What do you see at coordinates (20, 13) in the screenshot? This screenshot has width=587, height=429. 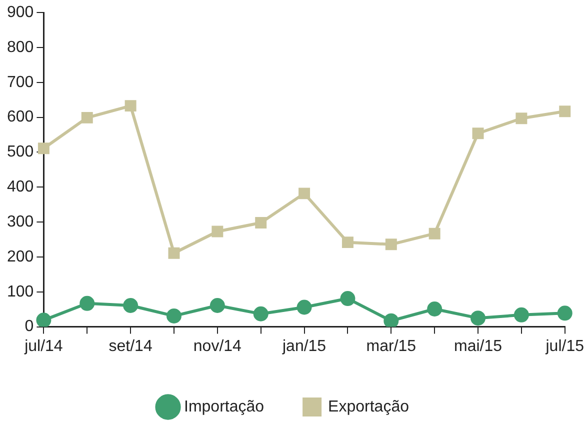 I see `y-tick-label: 900` at bounding box center [20, 13].